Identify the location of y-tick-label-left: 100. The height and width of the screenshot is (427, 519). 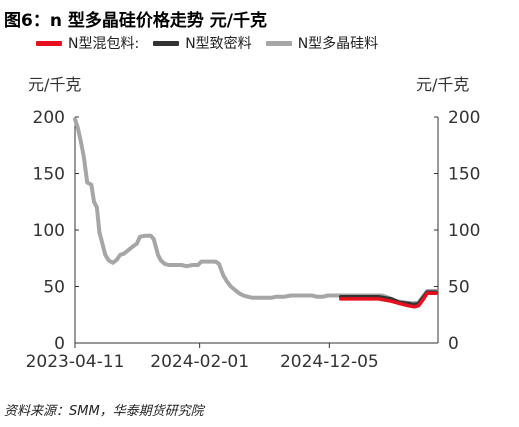
(49, 231).